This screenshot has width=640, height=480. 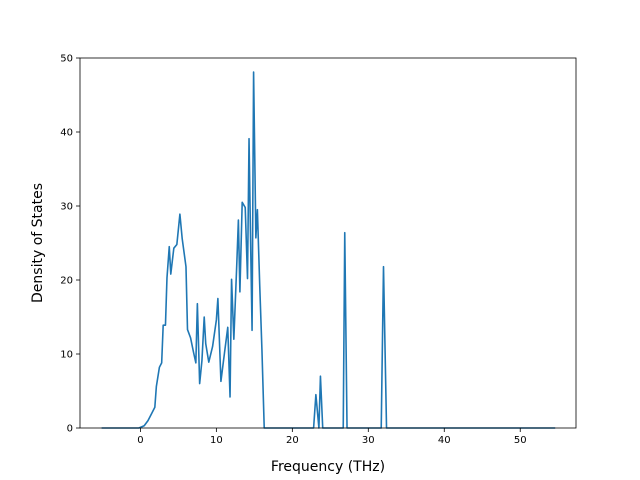 What do you see at coordinates (70, 244) in the screenshot?
I see `y-axis-ticks: 0 10 20 30 40 50` at bounding box center [70, 244].